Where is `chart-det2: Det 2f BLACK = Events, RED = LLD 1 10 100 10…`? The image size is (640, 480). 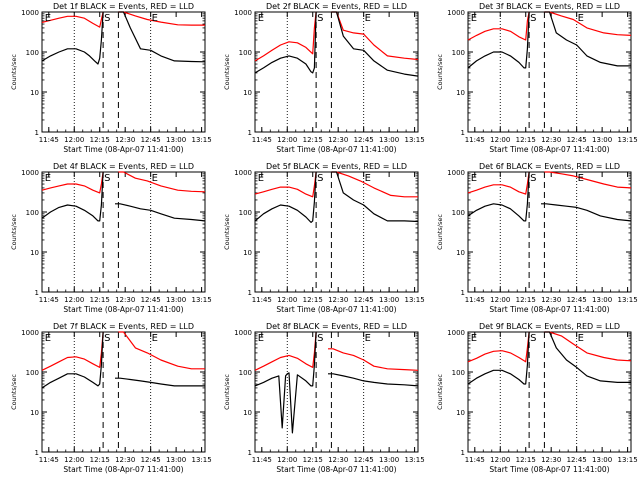
chart-det2: Det 2f BLACK = Events, RED = LLD 1 10 100 10… is located at coordinates (324, 78).